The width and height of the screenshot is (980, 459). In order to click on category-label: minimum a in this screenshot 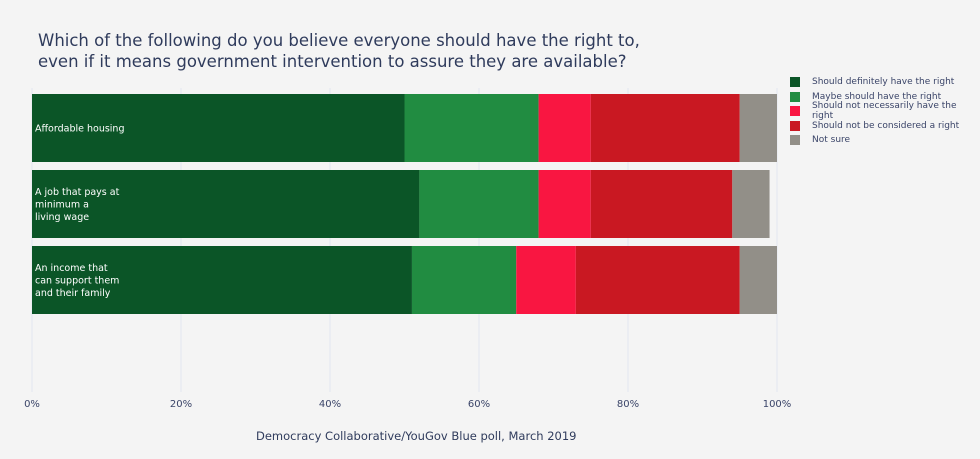, I will do `click(62, 205)`.